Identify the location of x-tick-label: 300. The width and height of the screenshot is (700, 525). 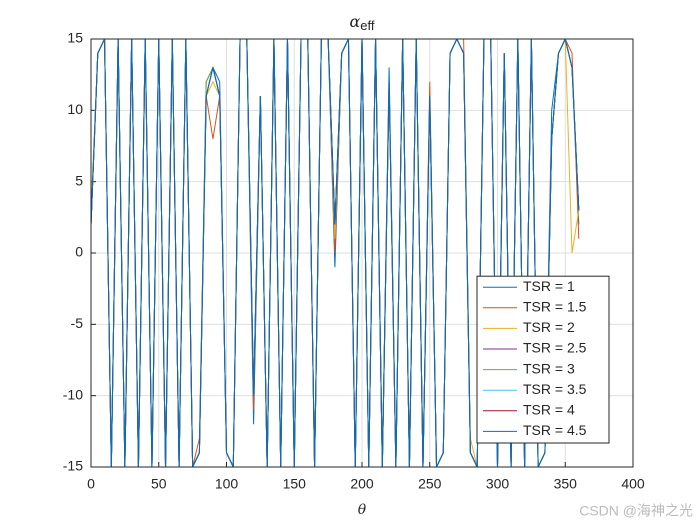
(498, 484).